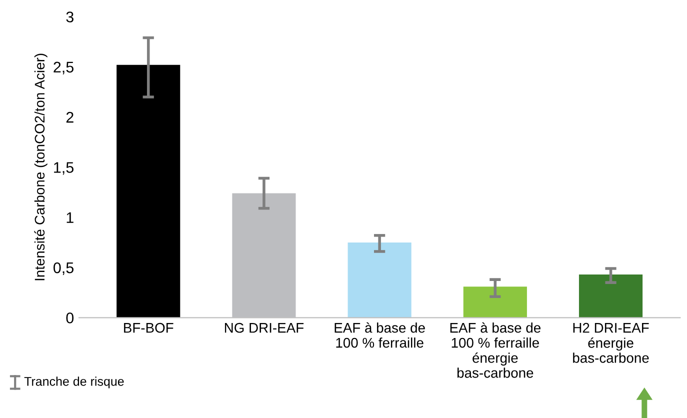 The image size is (687, 418). What do you see at coordinates (70, 318) in the screenshot?
I see `y-tick-label: 0` at bounding box center [70, 318].